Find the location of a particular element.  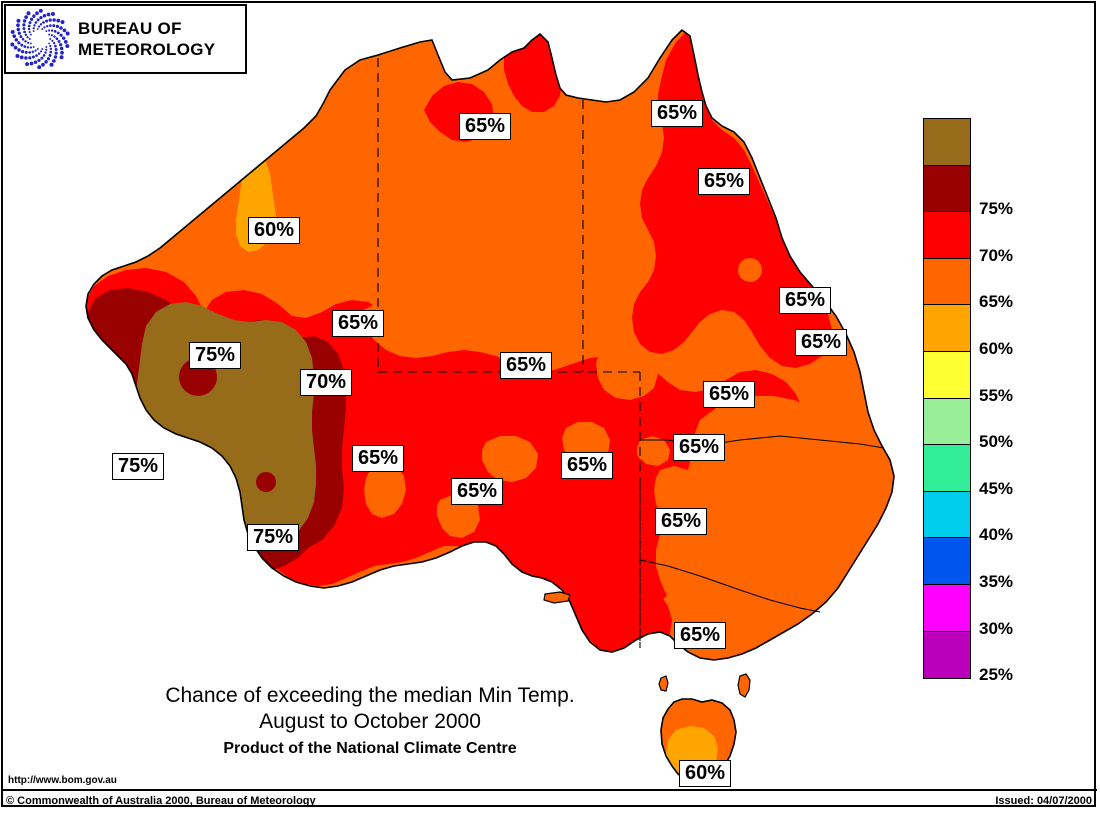

legend-tick-30pct: 30% is located at coordinates (996, 628).